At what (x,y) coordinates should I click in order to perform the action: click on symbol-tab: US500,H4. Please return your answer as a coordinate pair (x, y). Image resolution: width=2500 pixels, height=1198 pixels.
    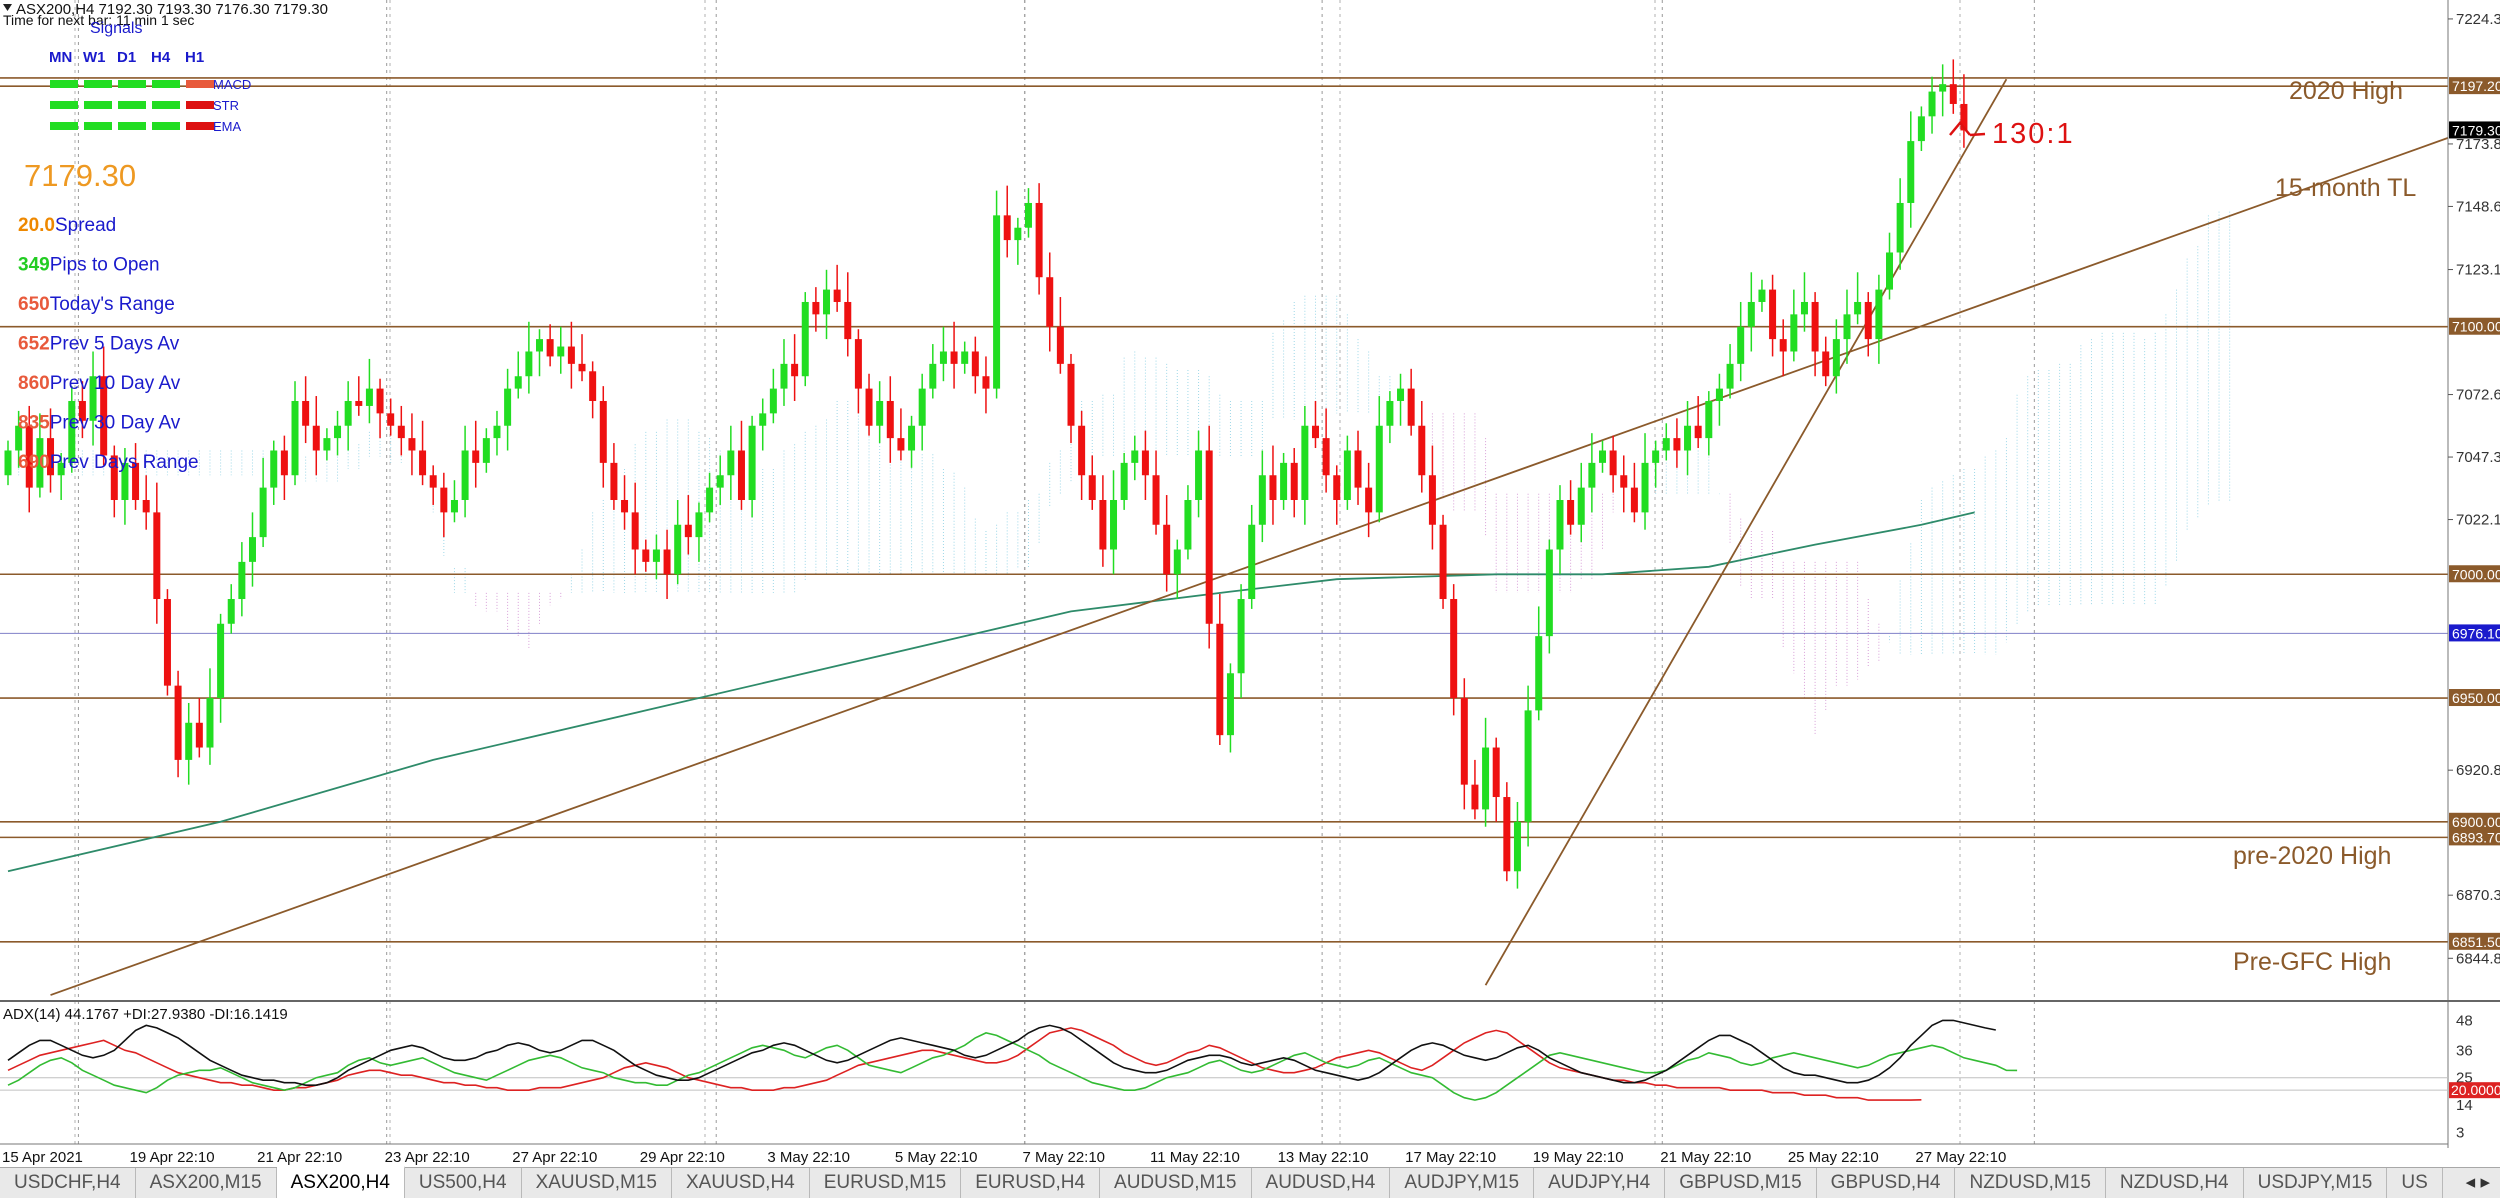
    Looking at the image, I should click on (463, 1183).